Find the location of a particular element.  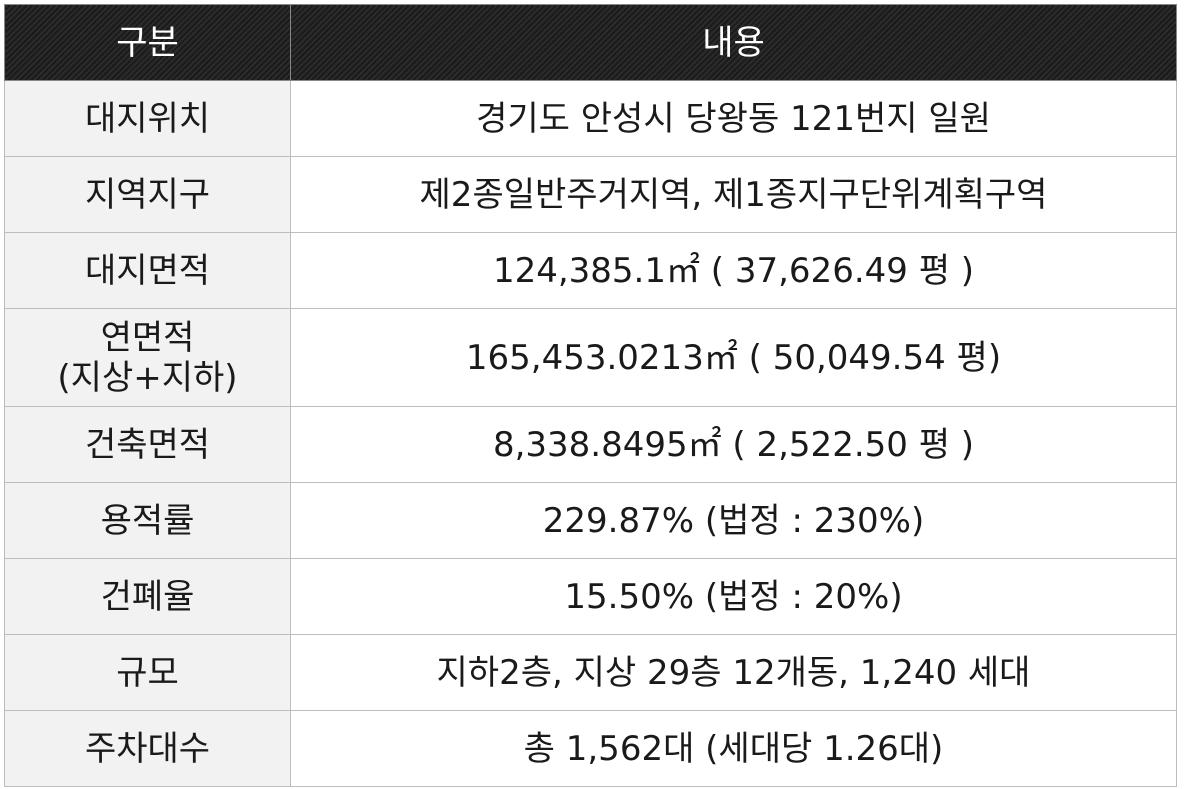

value-cell: 15.50% (법정 : 20%) is located at coordinates (733, 596).